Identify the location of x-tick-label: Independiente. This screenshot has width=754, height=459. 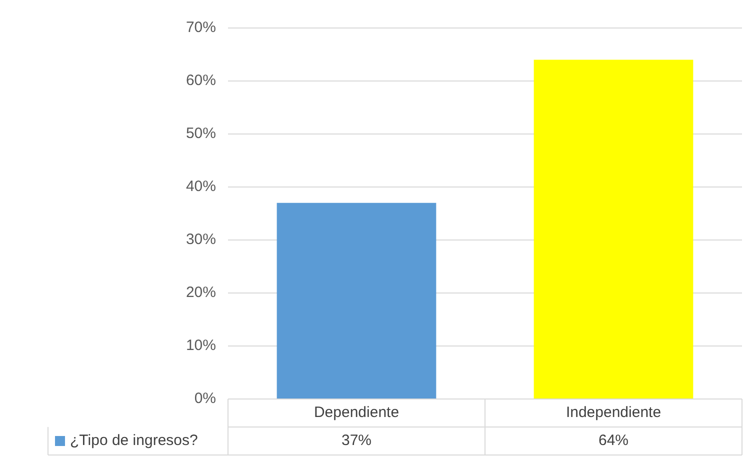
(614, 413).